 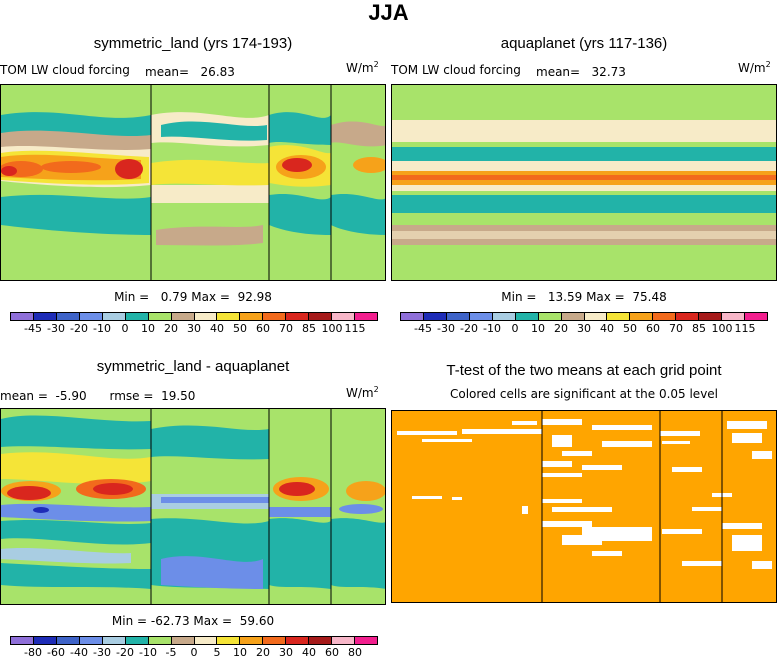 What do you see at coordinates (217, 72) in the screenshot?
I see `panel1-mean-value: 26.83` at bounding box center [217, 72].